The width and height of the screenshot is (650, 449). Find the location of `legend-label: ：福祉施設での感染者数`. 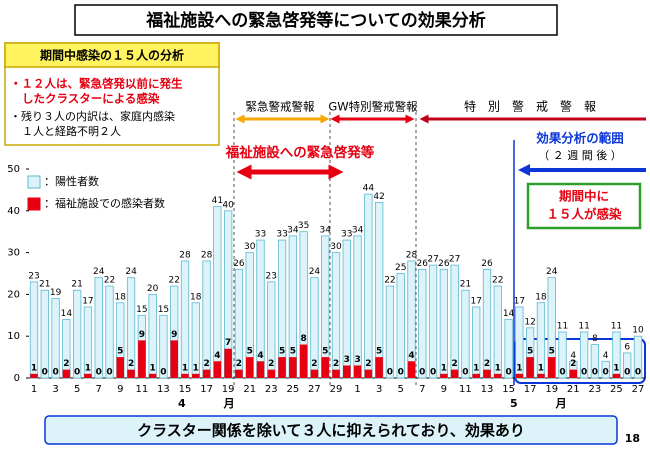

legend-label: ：福祉施設での感染者数 is located at coordinates (104, 203).